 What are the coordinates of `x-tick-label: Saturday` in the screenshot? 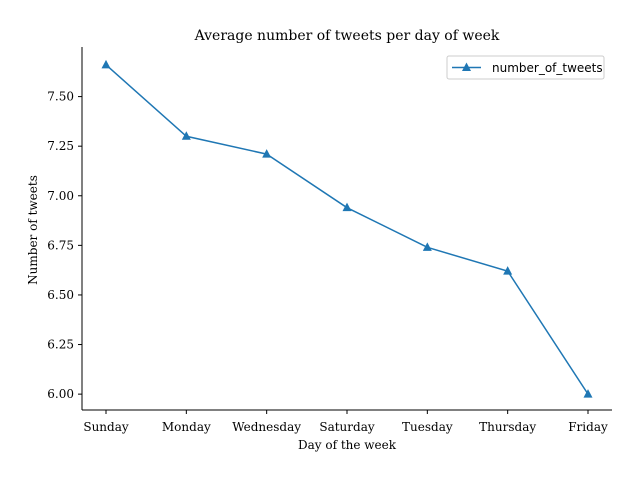 It's located at (346, 427).